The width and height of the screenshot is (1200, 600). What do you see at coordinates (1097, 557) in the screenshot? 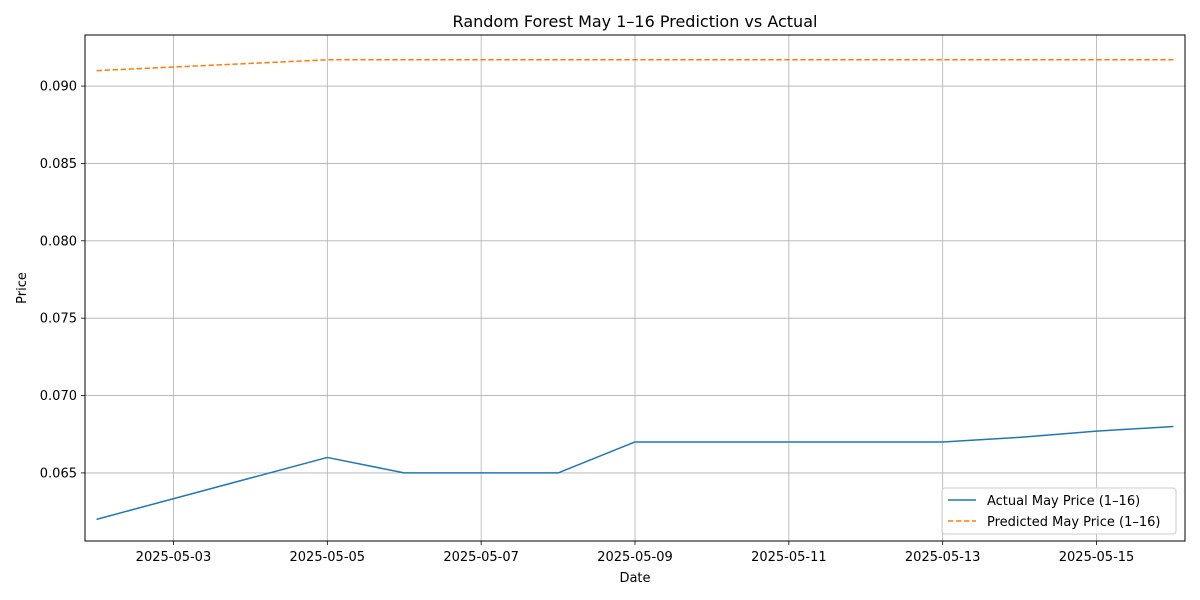
I see `x-tick-label: 2025-05-15` at bounding box center [1097, 557].